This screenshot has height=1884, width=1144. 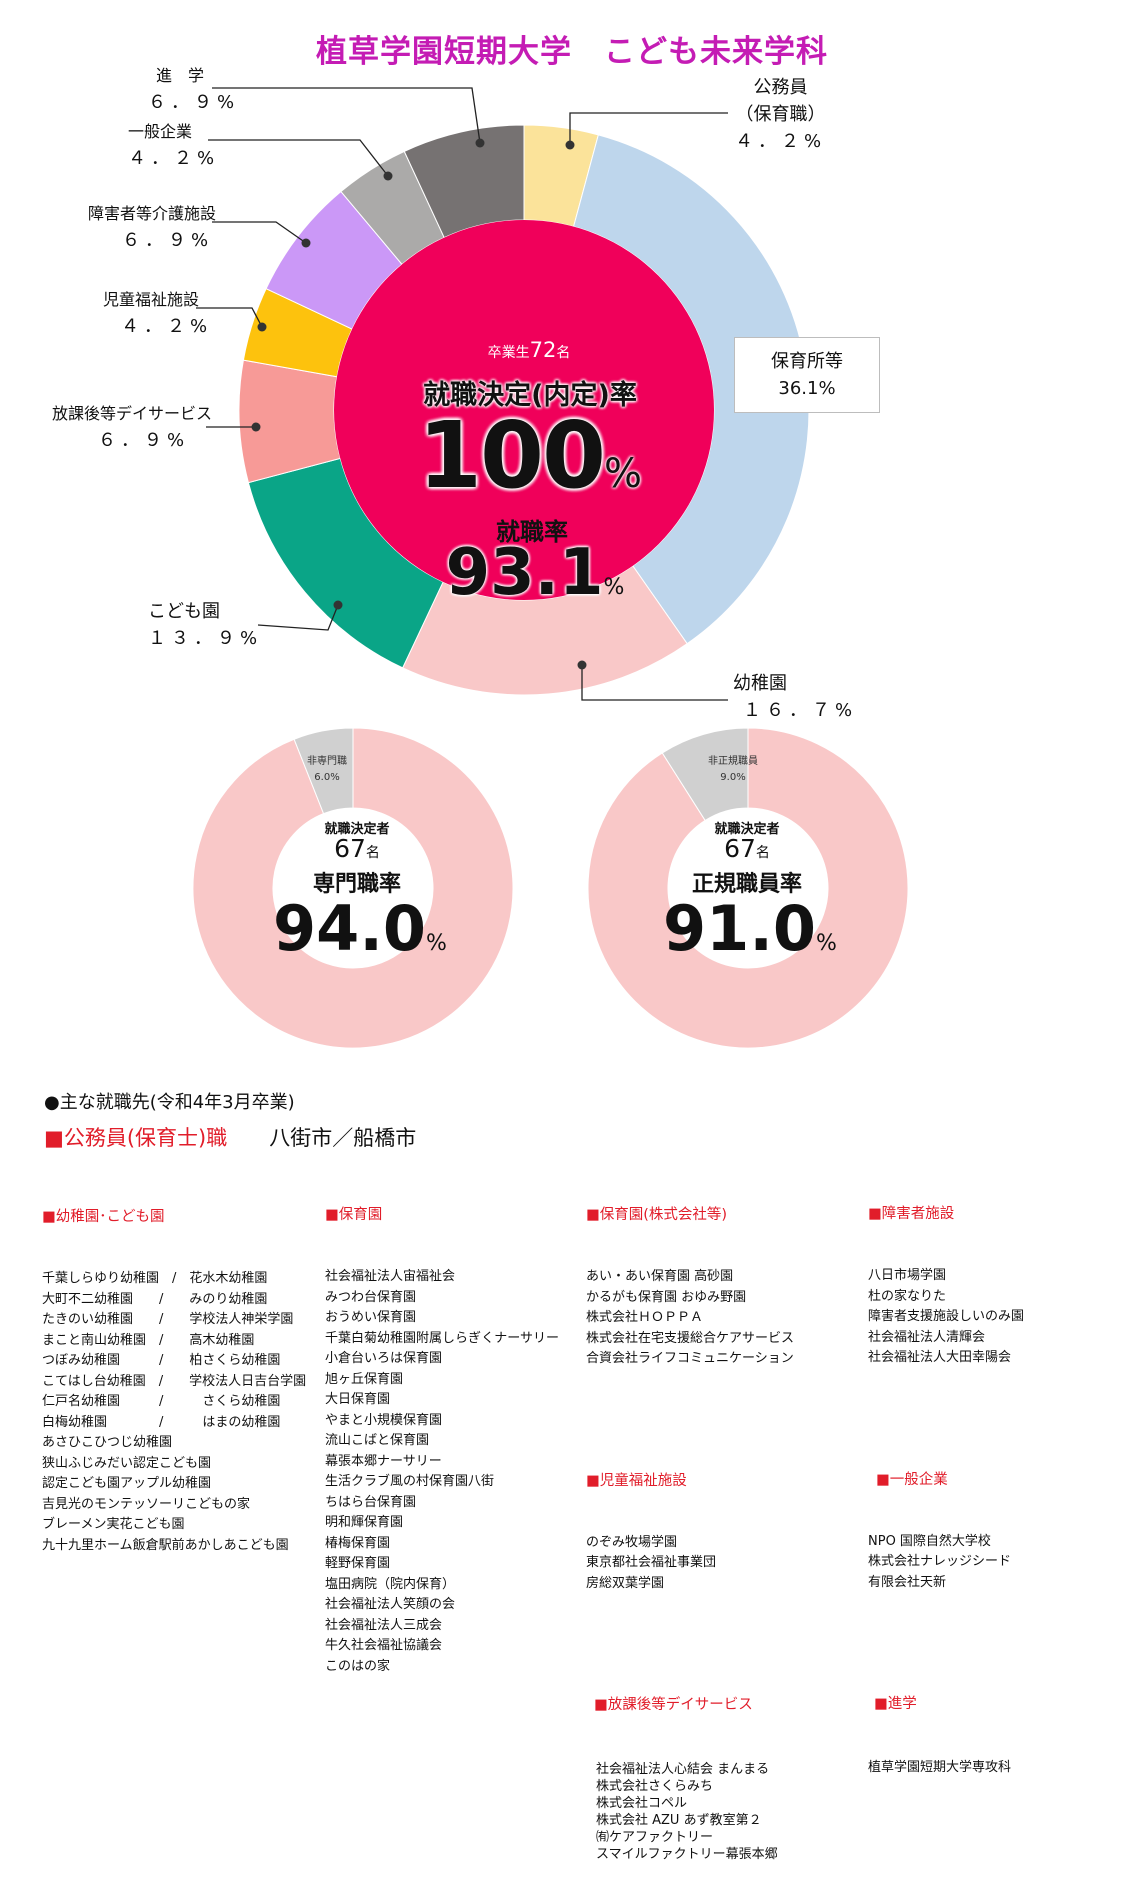 What do you see at coordinates (136, 1138) in the screenshot?
I see `public-servant-label: ■公務員(保育士)職` at bounding box center [136, 1138].